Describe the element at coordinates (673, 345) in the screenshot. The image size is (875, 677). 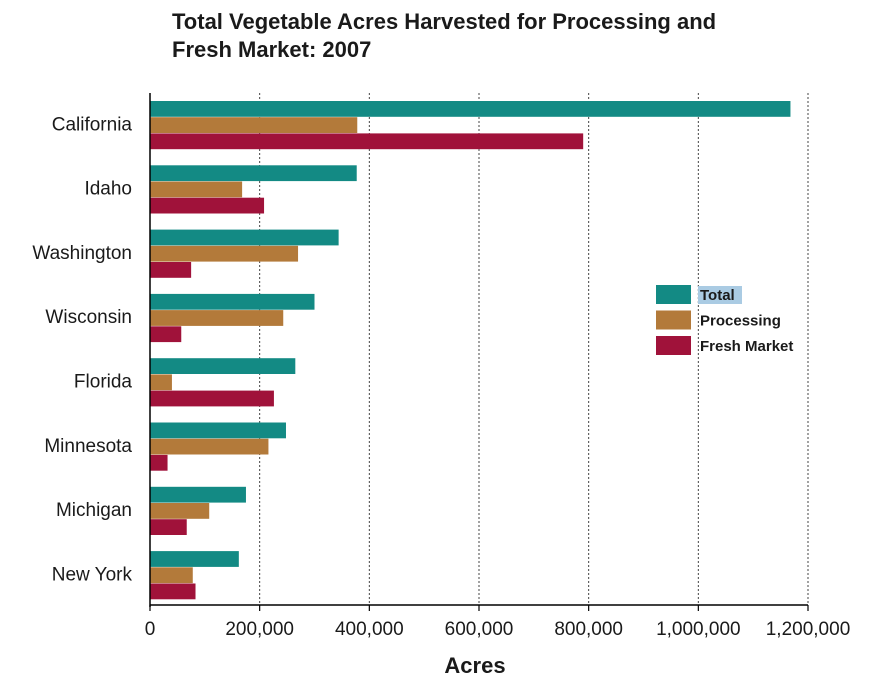
I see `legend-swatch-fresh-market` at that location.